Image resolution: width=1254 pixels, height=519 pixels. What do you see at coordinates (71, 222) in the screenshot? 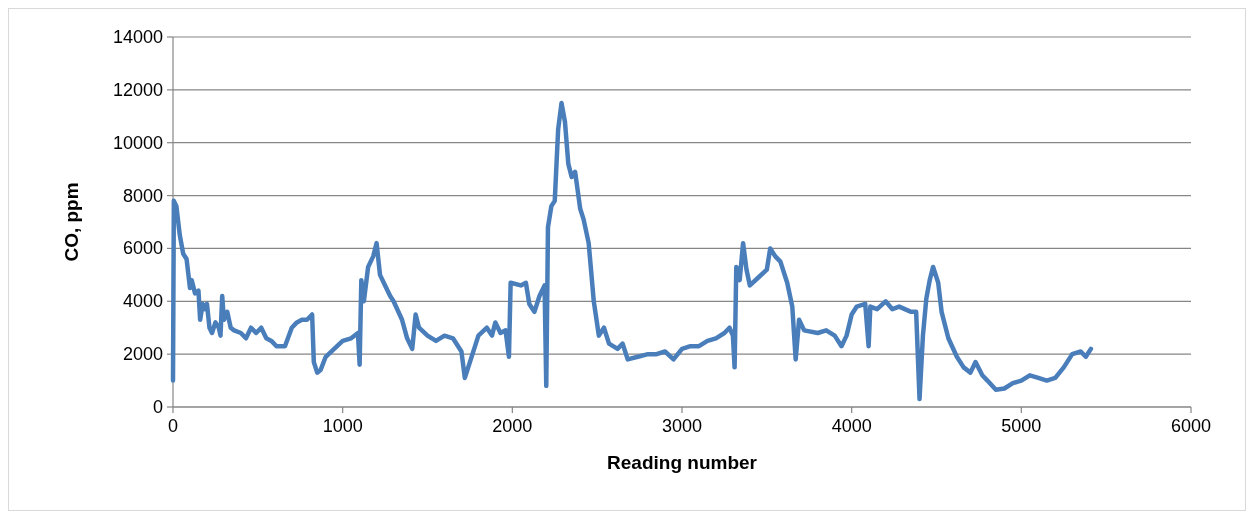
I see `y-axis-title: CO, ppm` at bounding box center [71, 222].